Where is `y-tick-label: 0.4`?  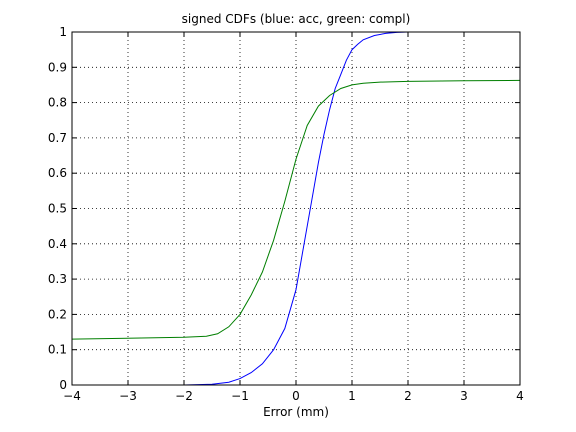 y-tick-label: 0.4 is located at coordinates (57, 244).